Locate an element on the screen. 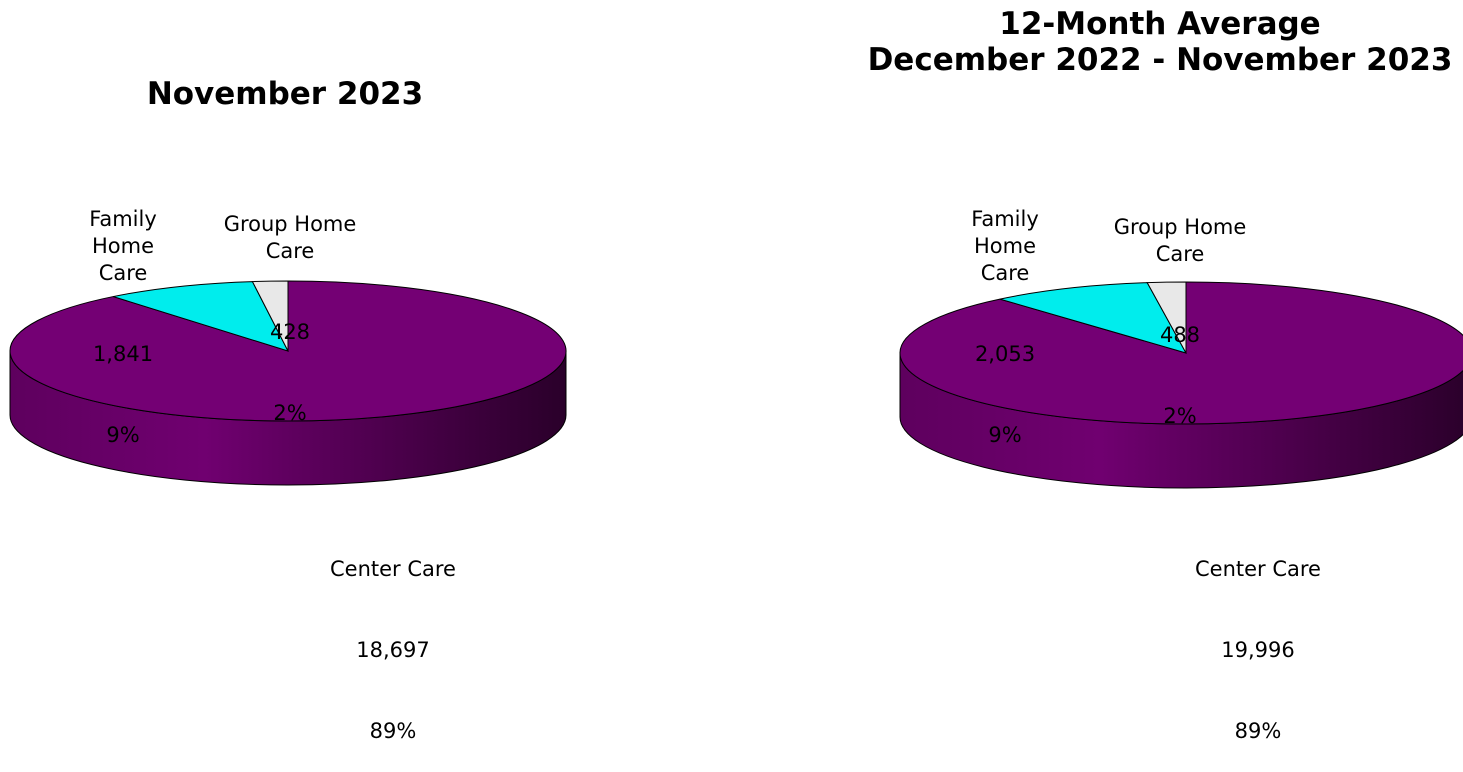  pie-label-center-care: Center Care 18,697 89% is located at coordinates (393, 637).